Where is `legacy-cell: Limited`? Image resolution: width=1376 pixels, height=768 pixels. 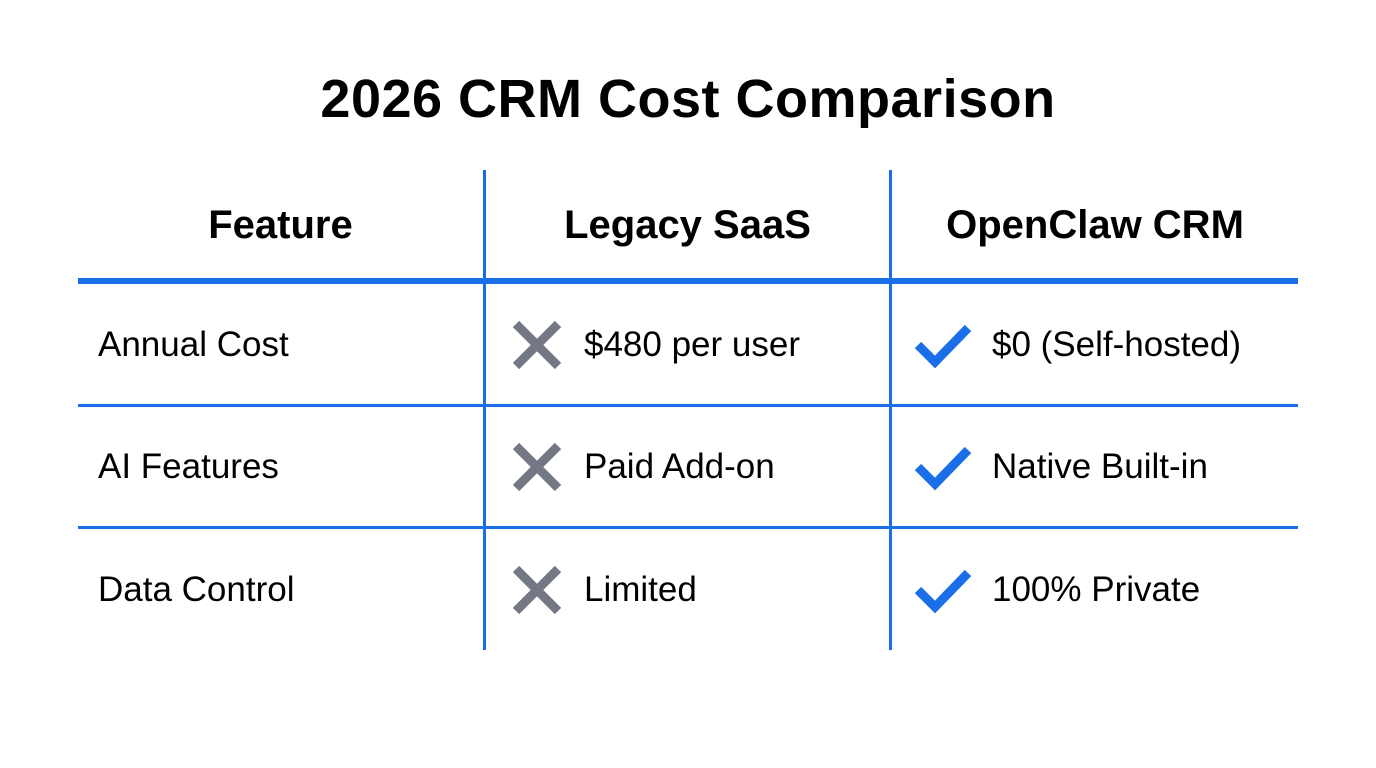 legacy-cell: Limited is located at coordinates (603, 590).